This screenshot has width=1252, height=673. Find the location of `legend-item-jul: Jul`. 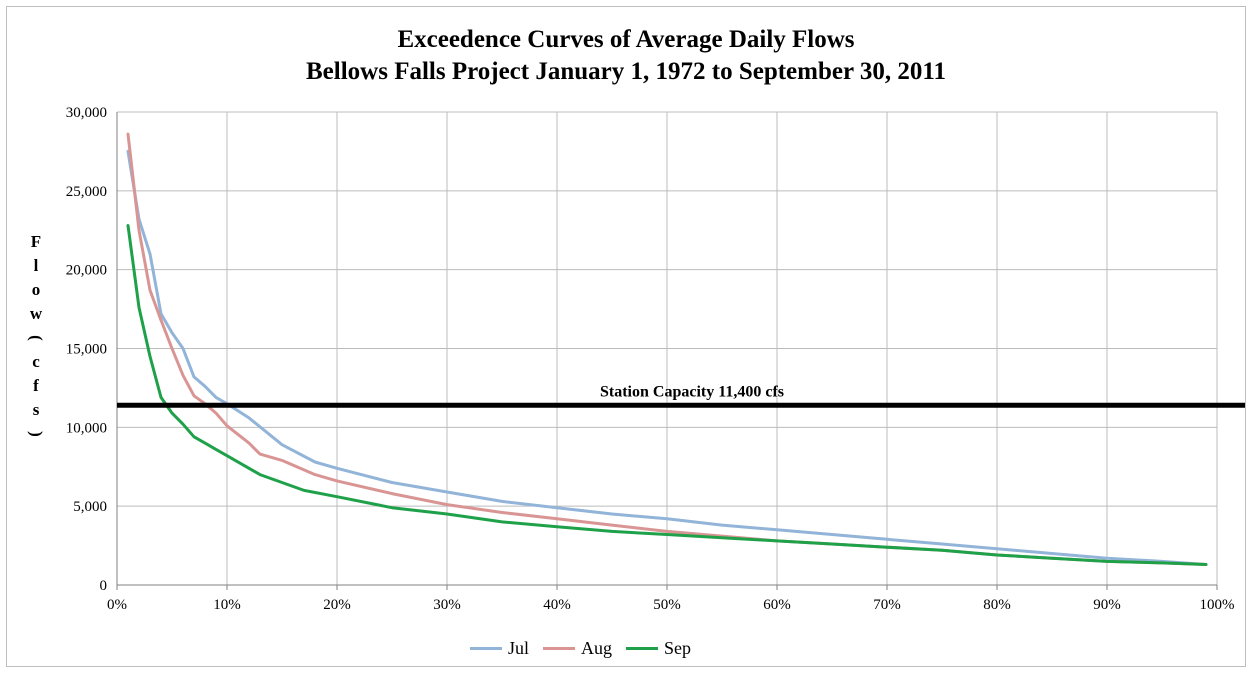

legend-item-jul: Jul is located at coordinates (499, 648).